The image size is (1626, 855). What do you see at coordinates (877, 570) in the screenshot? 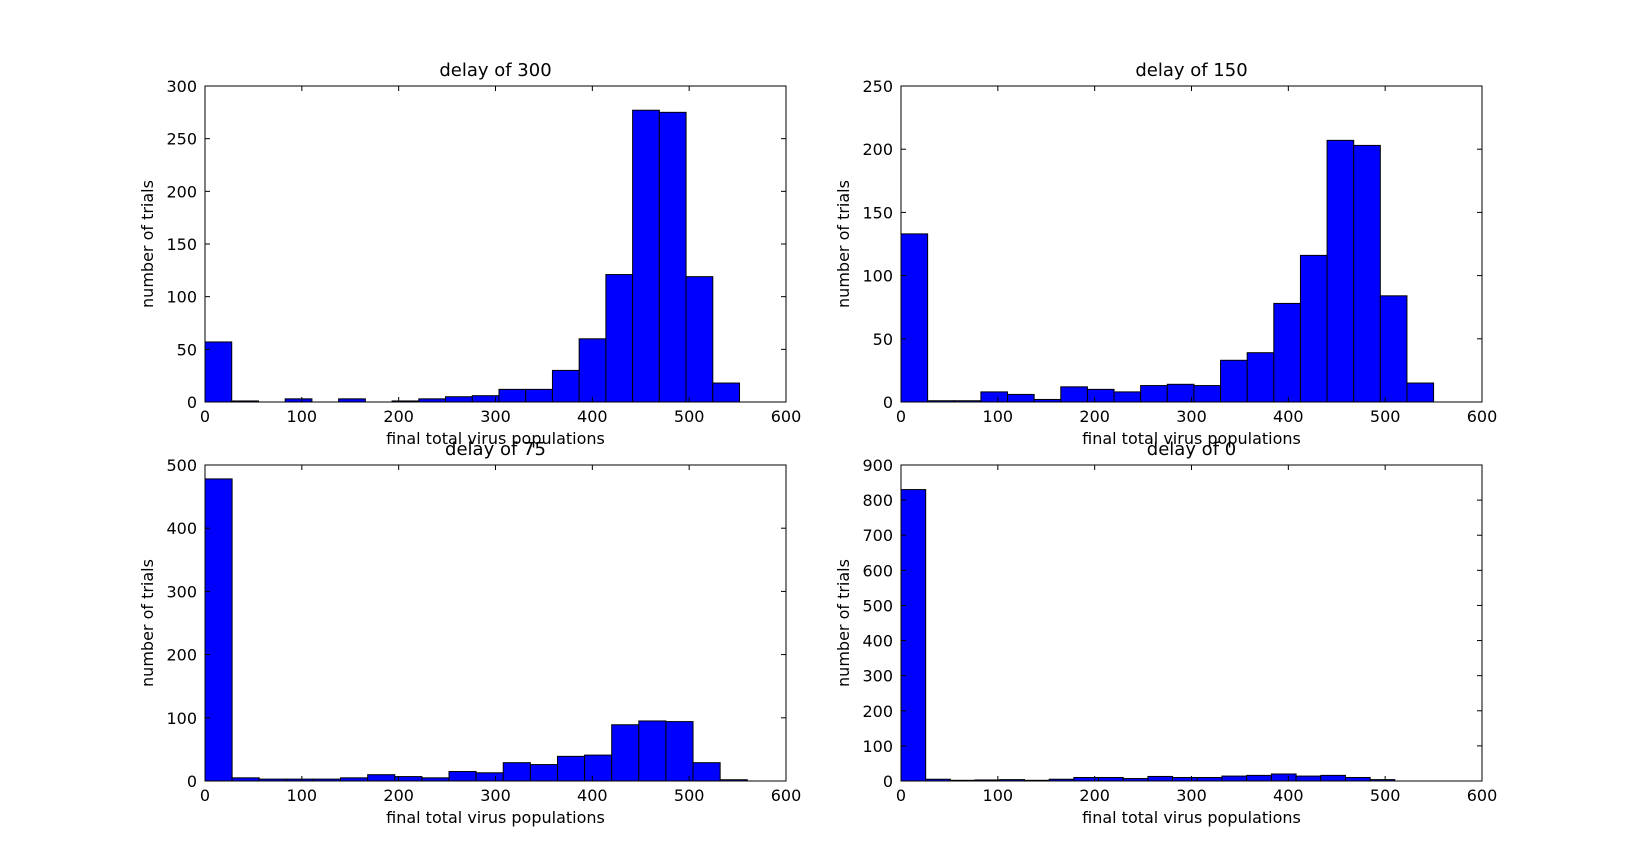
I see `y-tick-label: 600` at bounding box center [877, 570].